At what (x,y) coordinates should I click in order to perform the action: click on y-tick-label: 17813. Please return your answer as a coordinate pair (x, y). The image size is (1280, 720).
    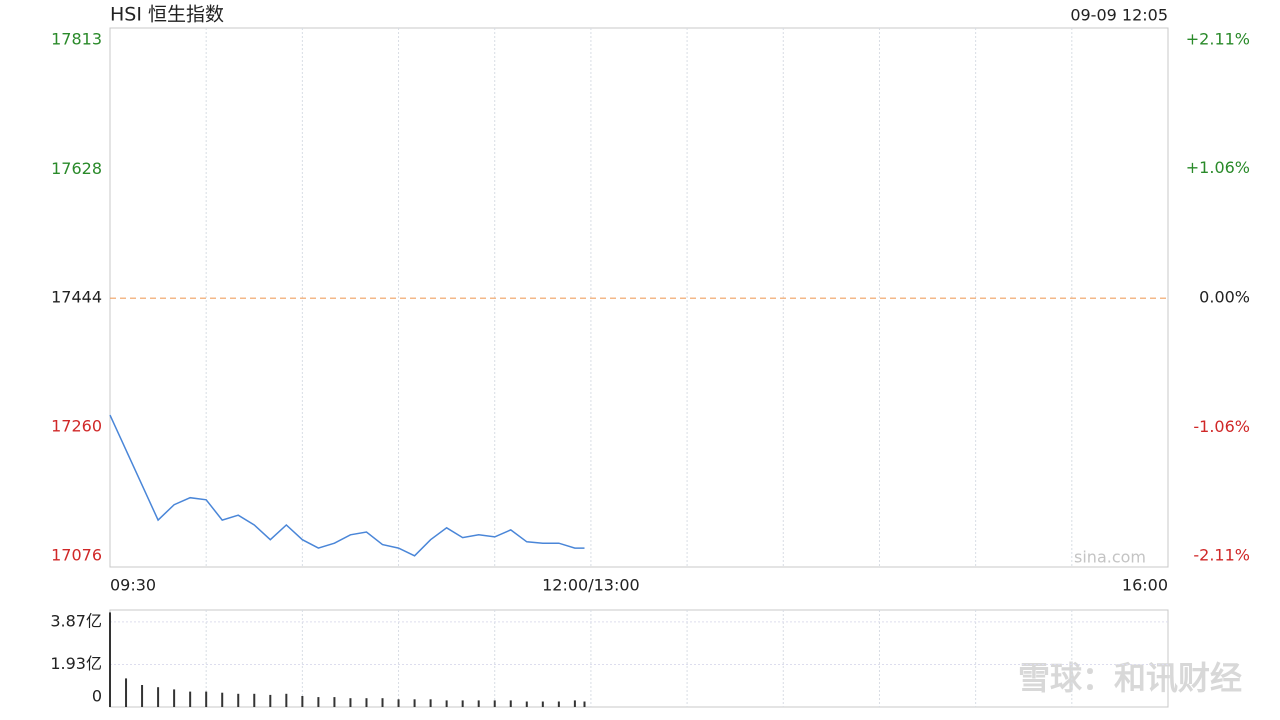
    Looking at the image, I should click on (76, 38).